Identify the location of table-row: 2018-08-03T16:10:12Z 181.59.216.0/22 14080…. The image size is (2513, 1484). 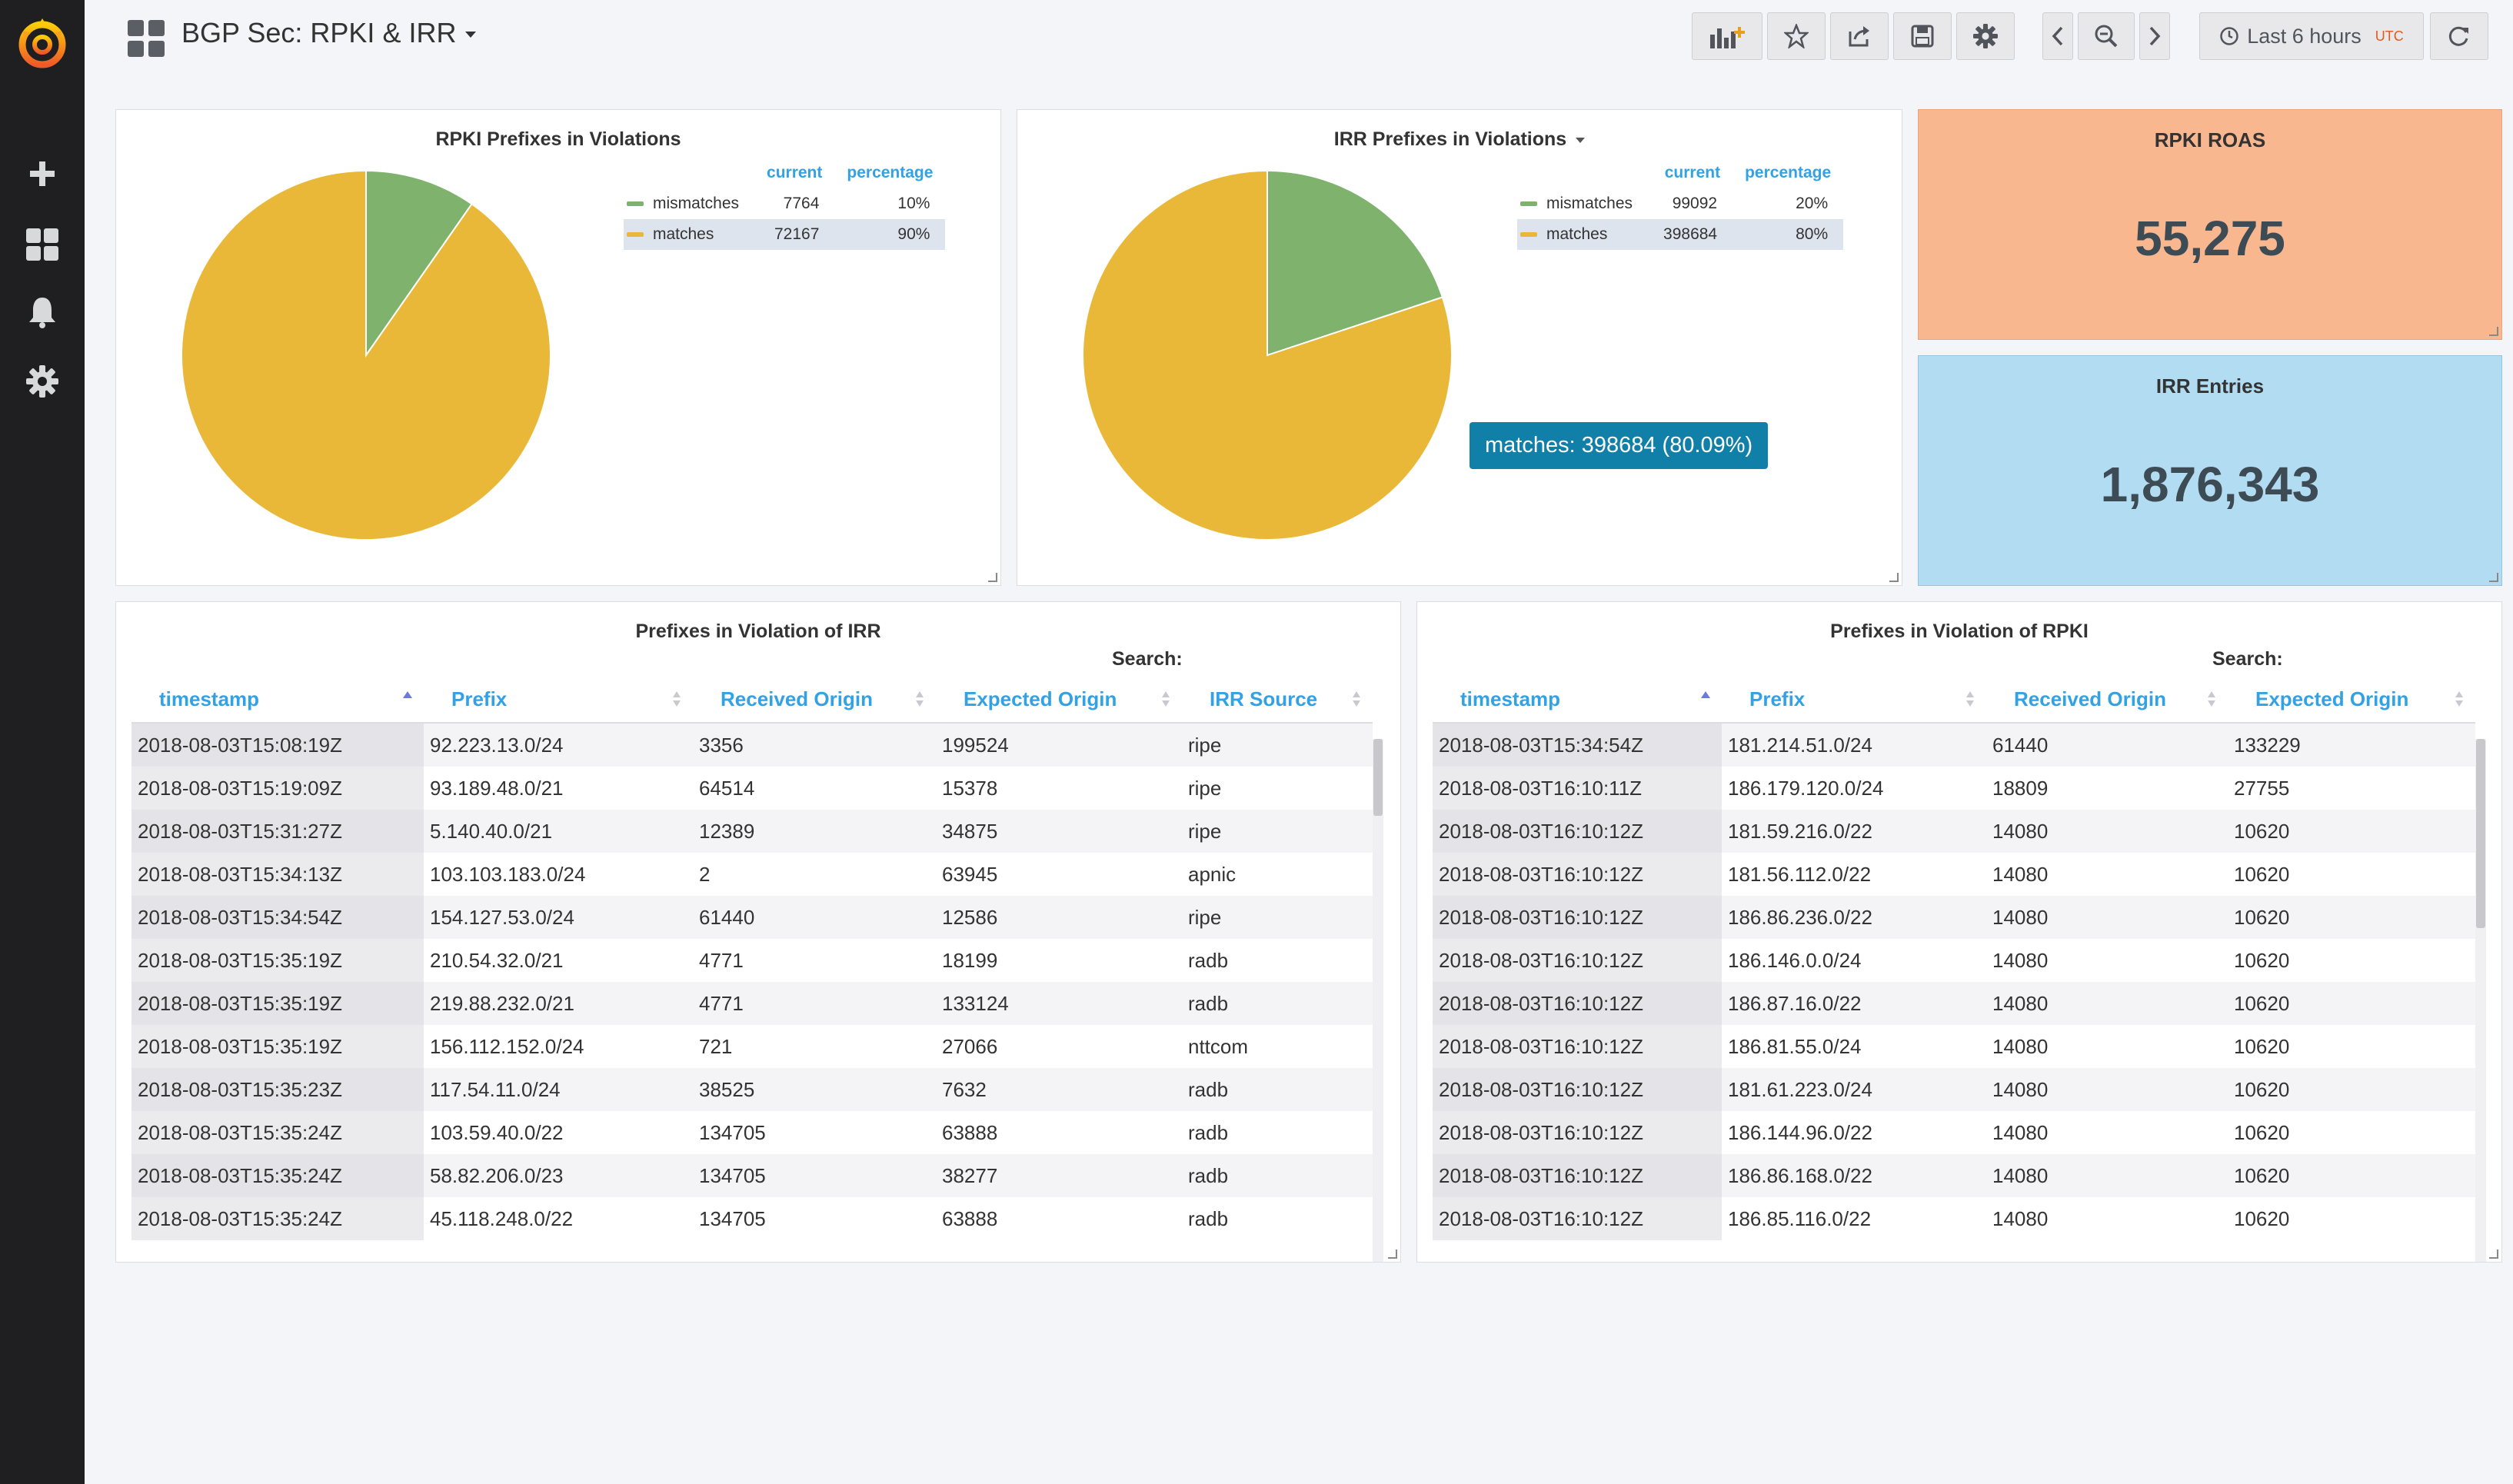
(1954, 832).